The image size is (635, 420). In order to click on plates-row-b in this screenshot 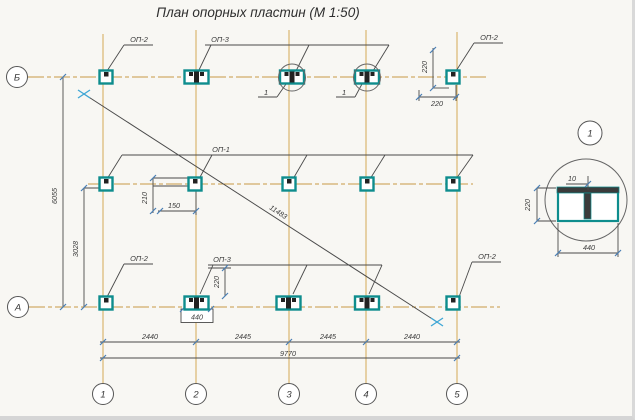, I will do `click(279, 77)`.